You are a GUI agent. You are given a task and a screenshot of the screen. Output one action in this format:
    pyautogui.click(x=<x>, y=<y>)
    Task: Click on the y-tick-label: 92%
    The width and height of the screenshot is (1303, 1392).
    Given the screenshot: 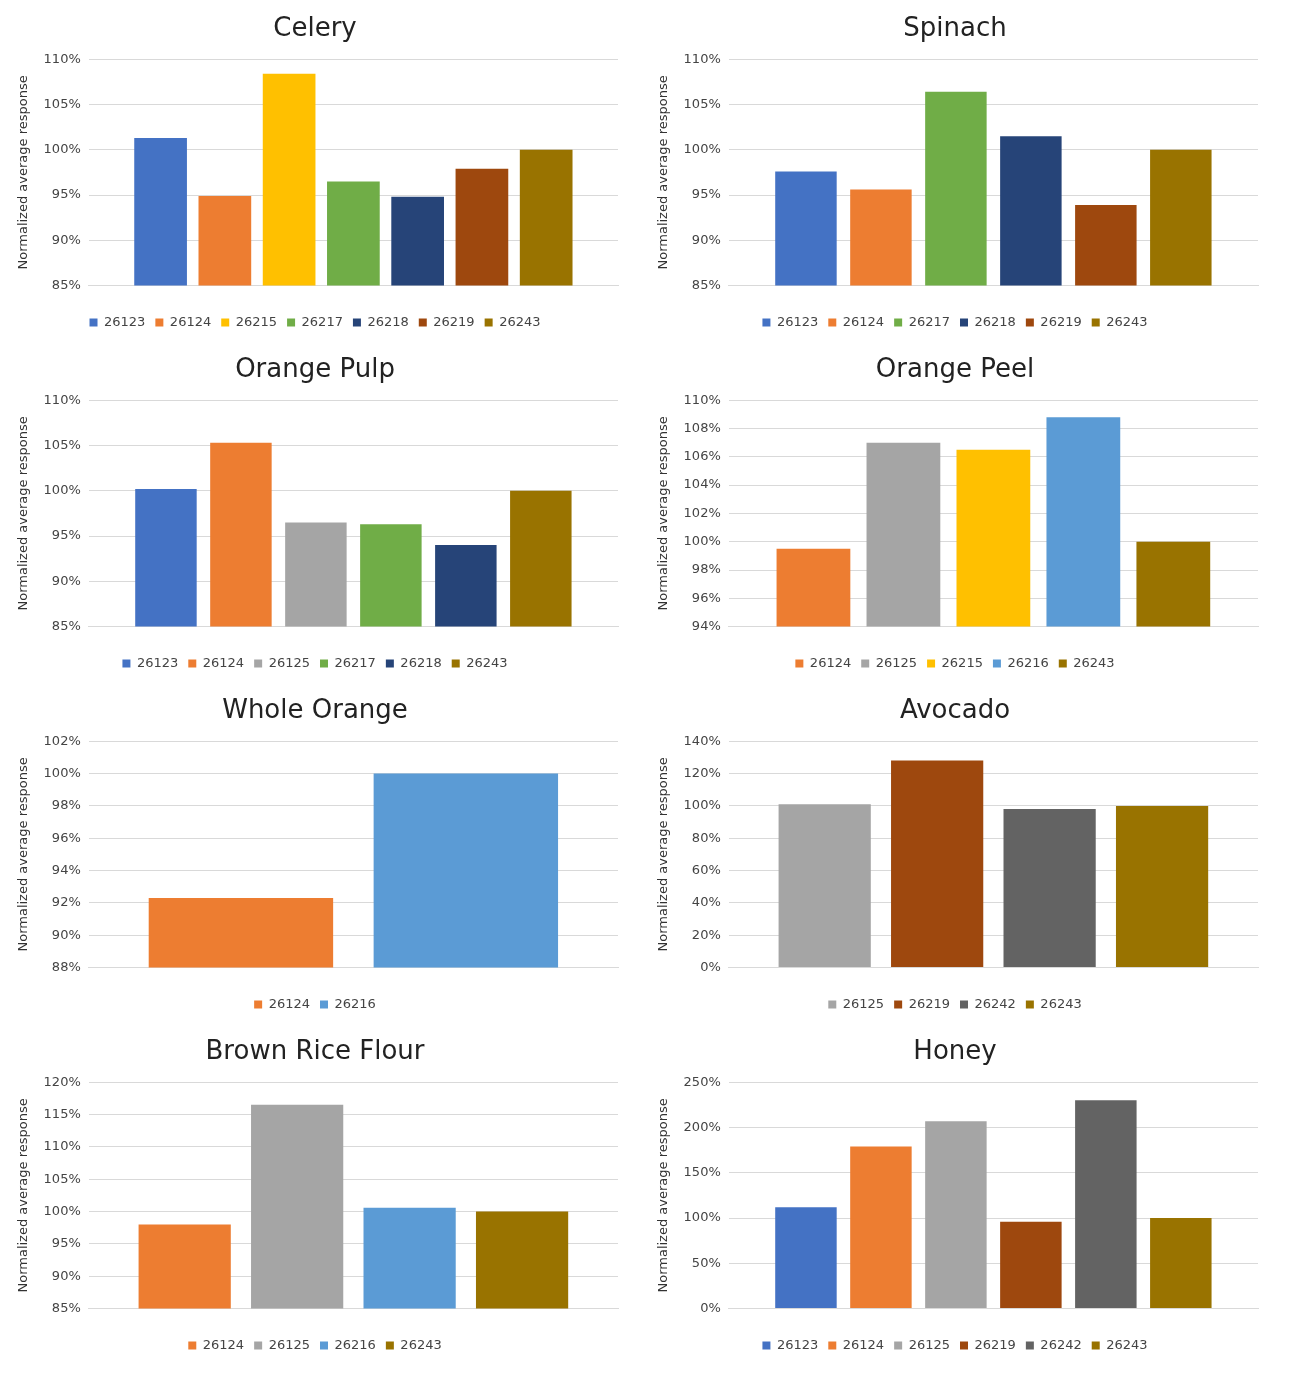 What is the action you would take?
    pyautogui.click(x=66, y=902)
    